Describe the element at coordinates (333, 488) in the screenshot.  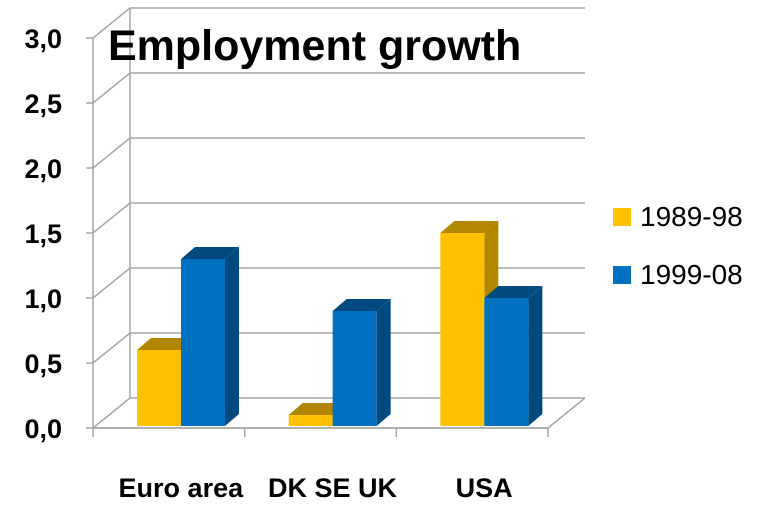
I see `x-tick-label: DK SE UK` at that location.